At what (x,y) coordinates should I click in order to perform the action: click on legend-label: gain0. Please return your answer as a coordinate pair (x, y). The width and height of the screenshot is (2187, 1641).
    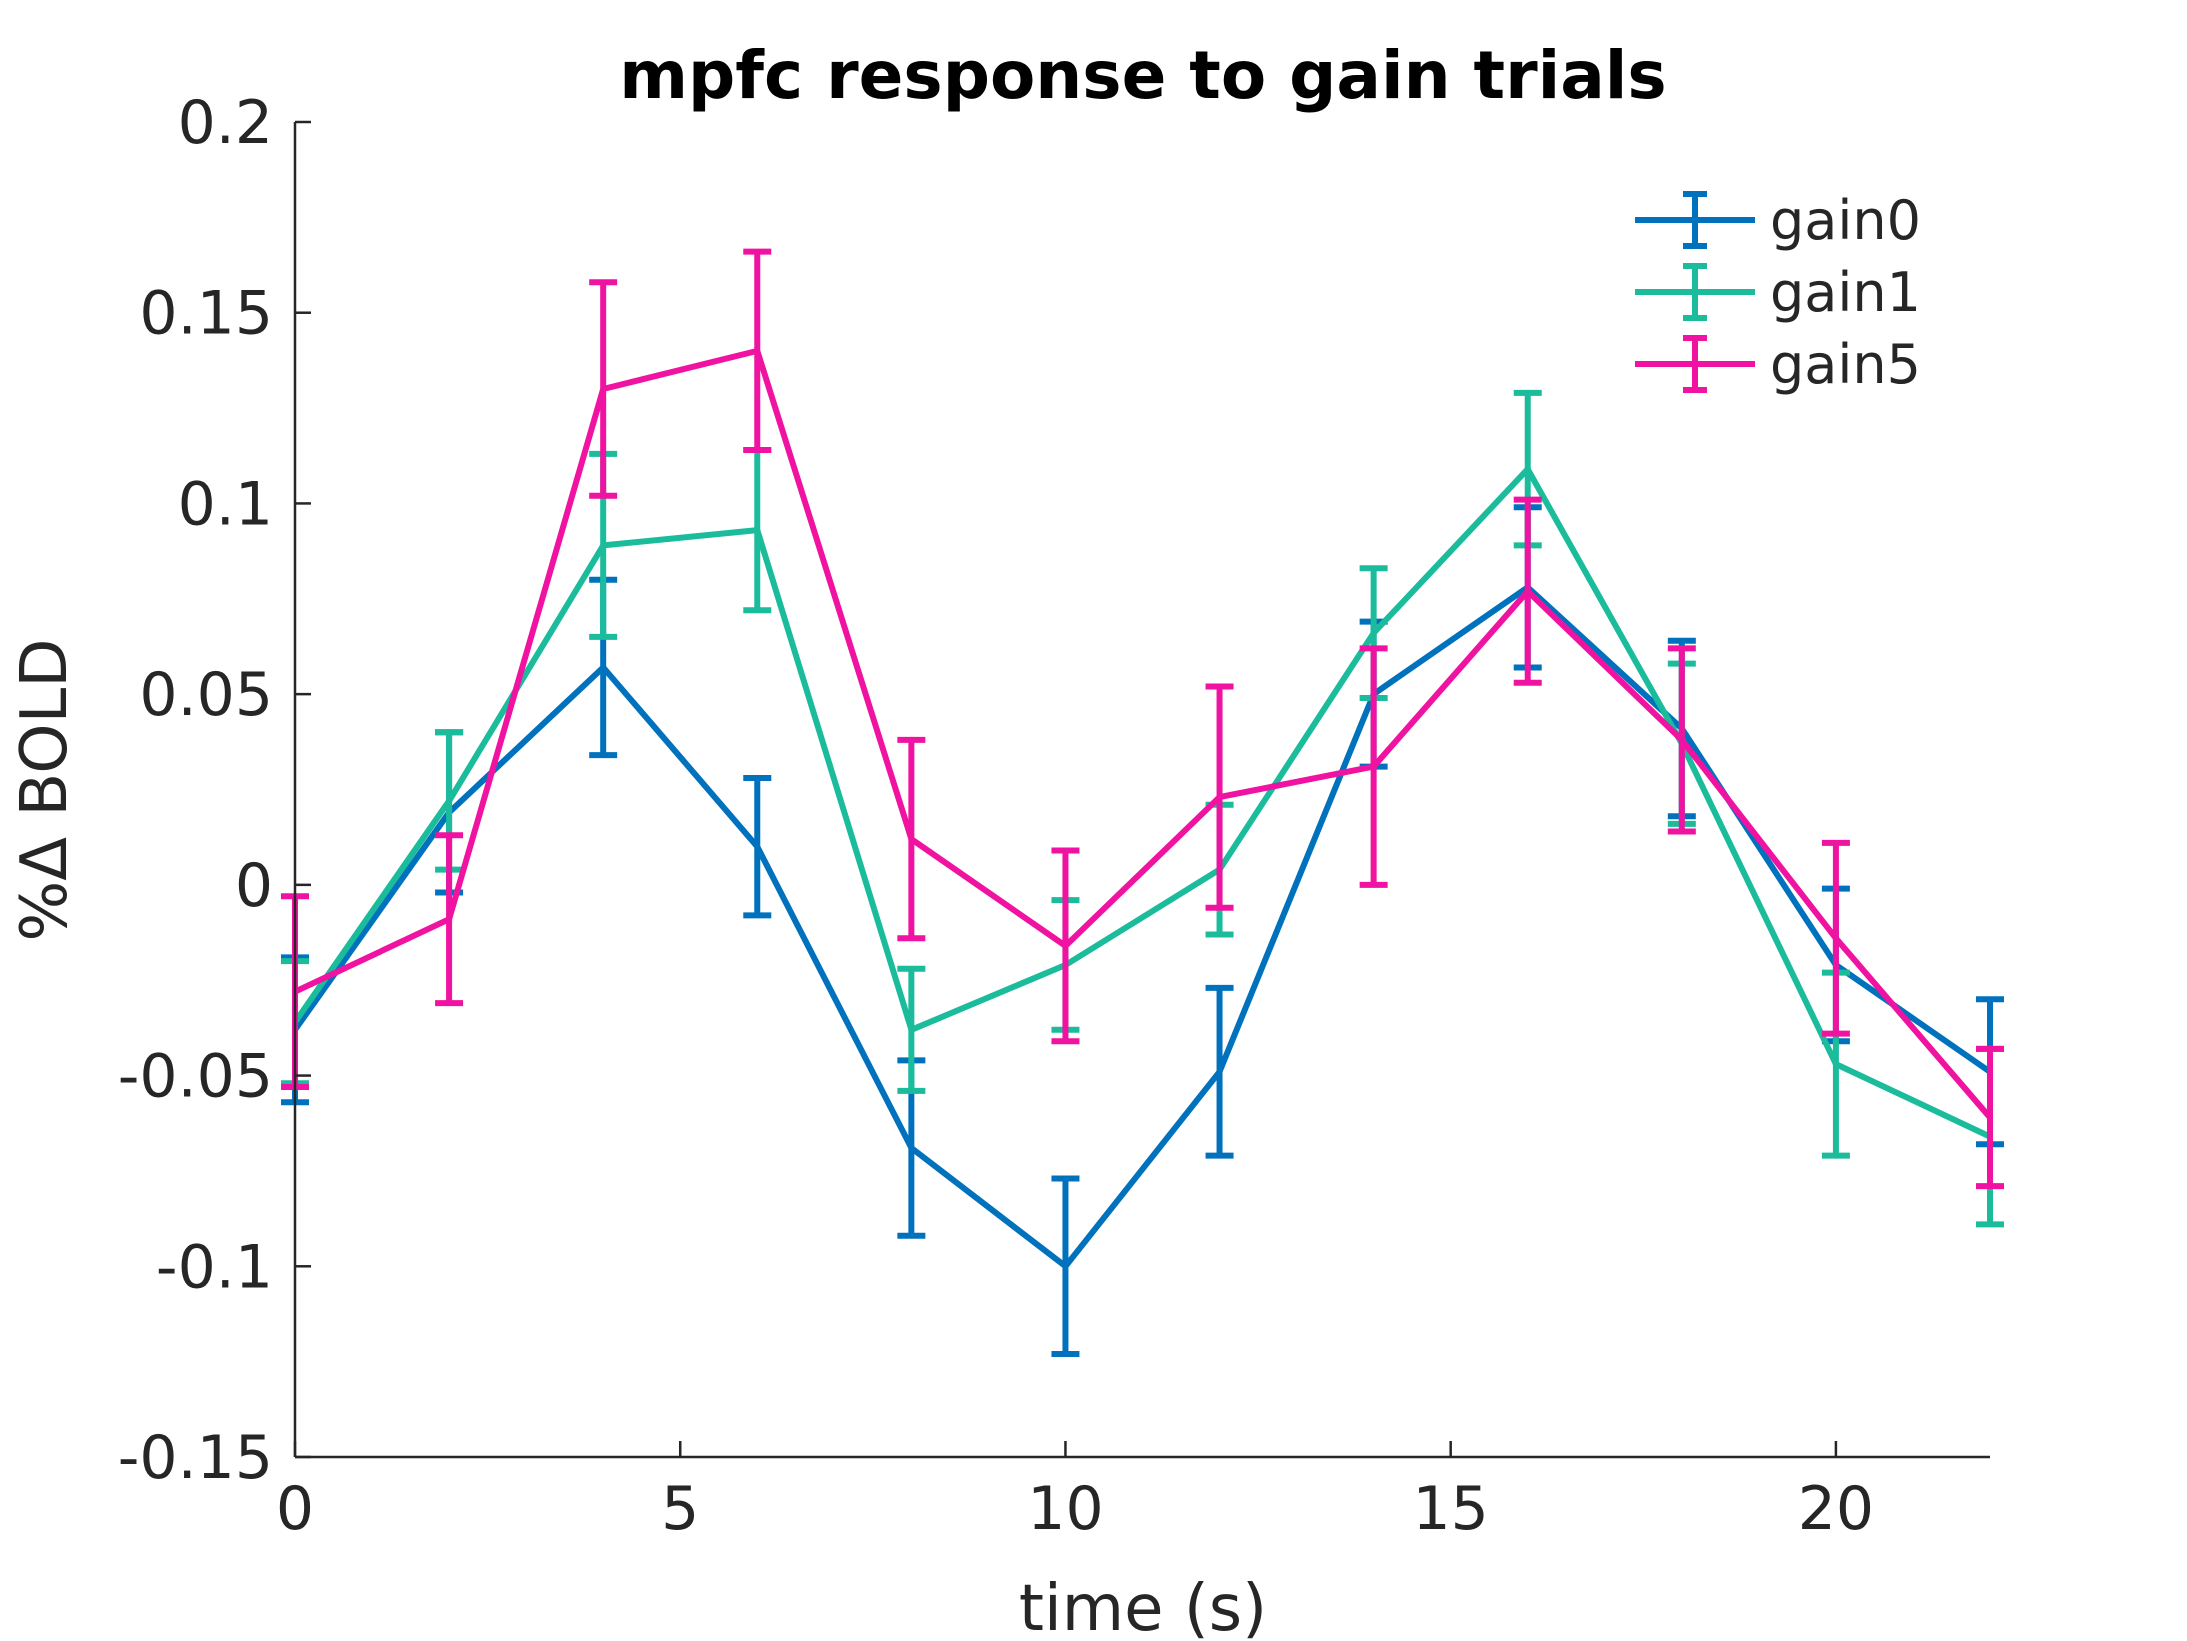
    Looking at the image, I should click on (1845, 220).